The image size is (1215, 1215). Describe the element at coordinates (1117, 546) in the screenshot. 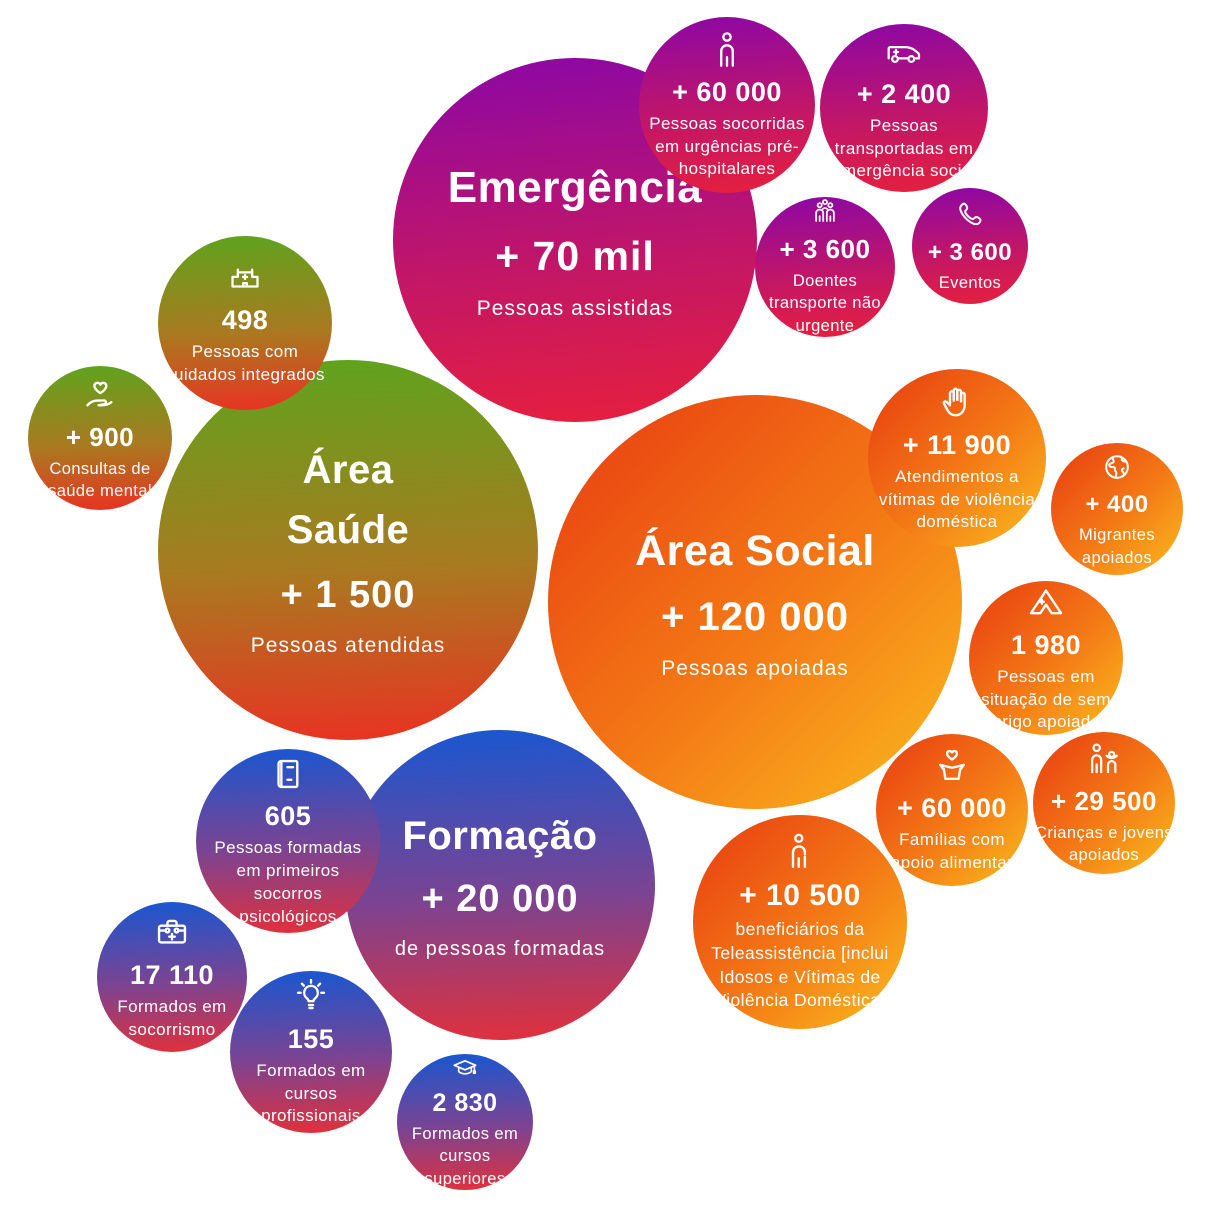

I see `bubble-label: Migrantes apoiados` at that location.